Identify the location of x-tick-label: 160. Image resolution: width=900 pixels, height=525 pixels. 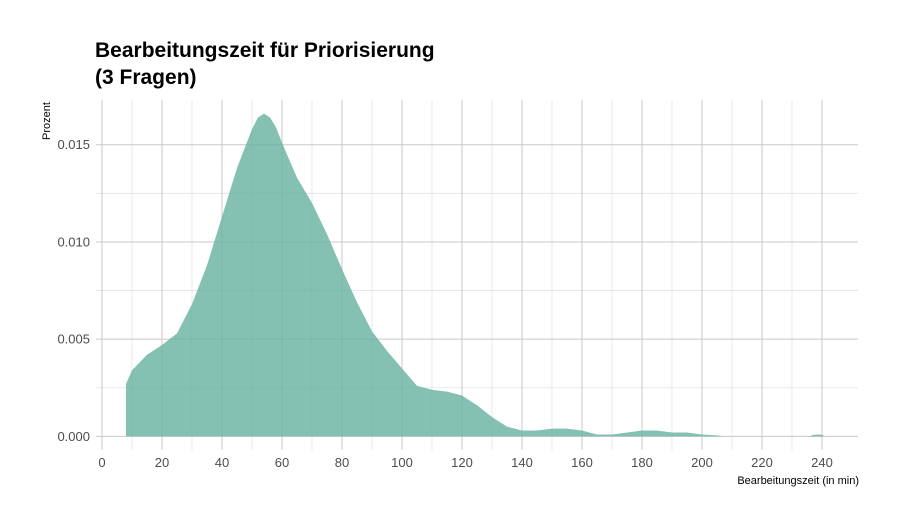
(582, 462).